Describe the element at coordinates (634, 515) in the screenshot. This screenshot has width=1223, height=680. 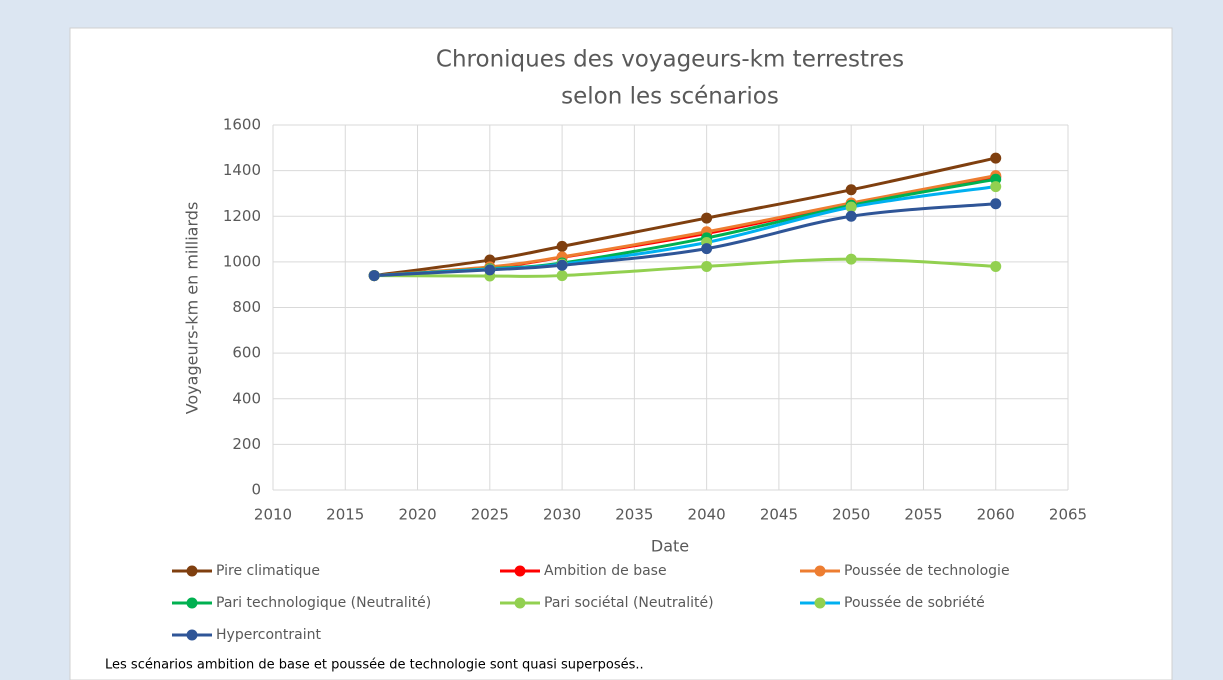
I see `x-tick-label: 2035` at that location.